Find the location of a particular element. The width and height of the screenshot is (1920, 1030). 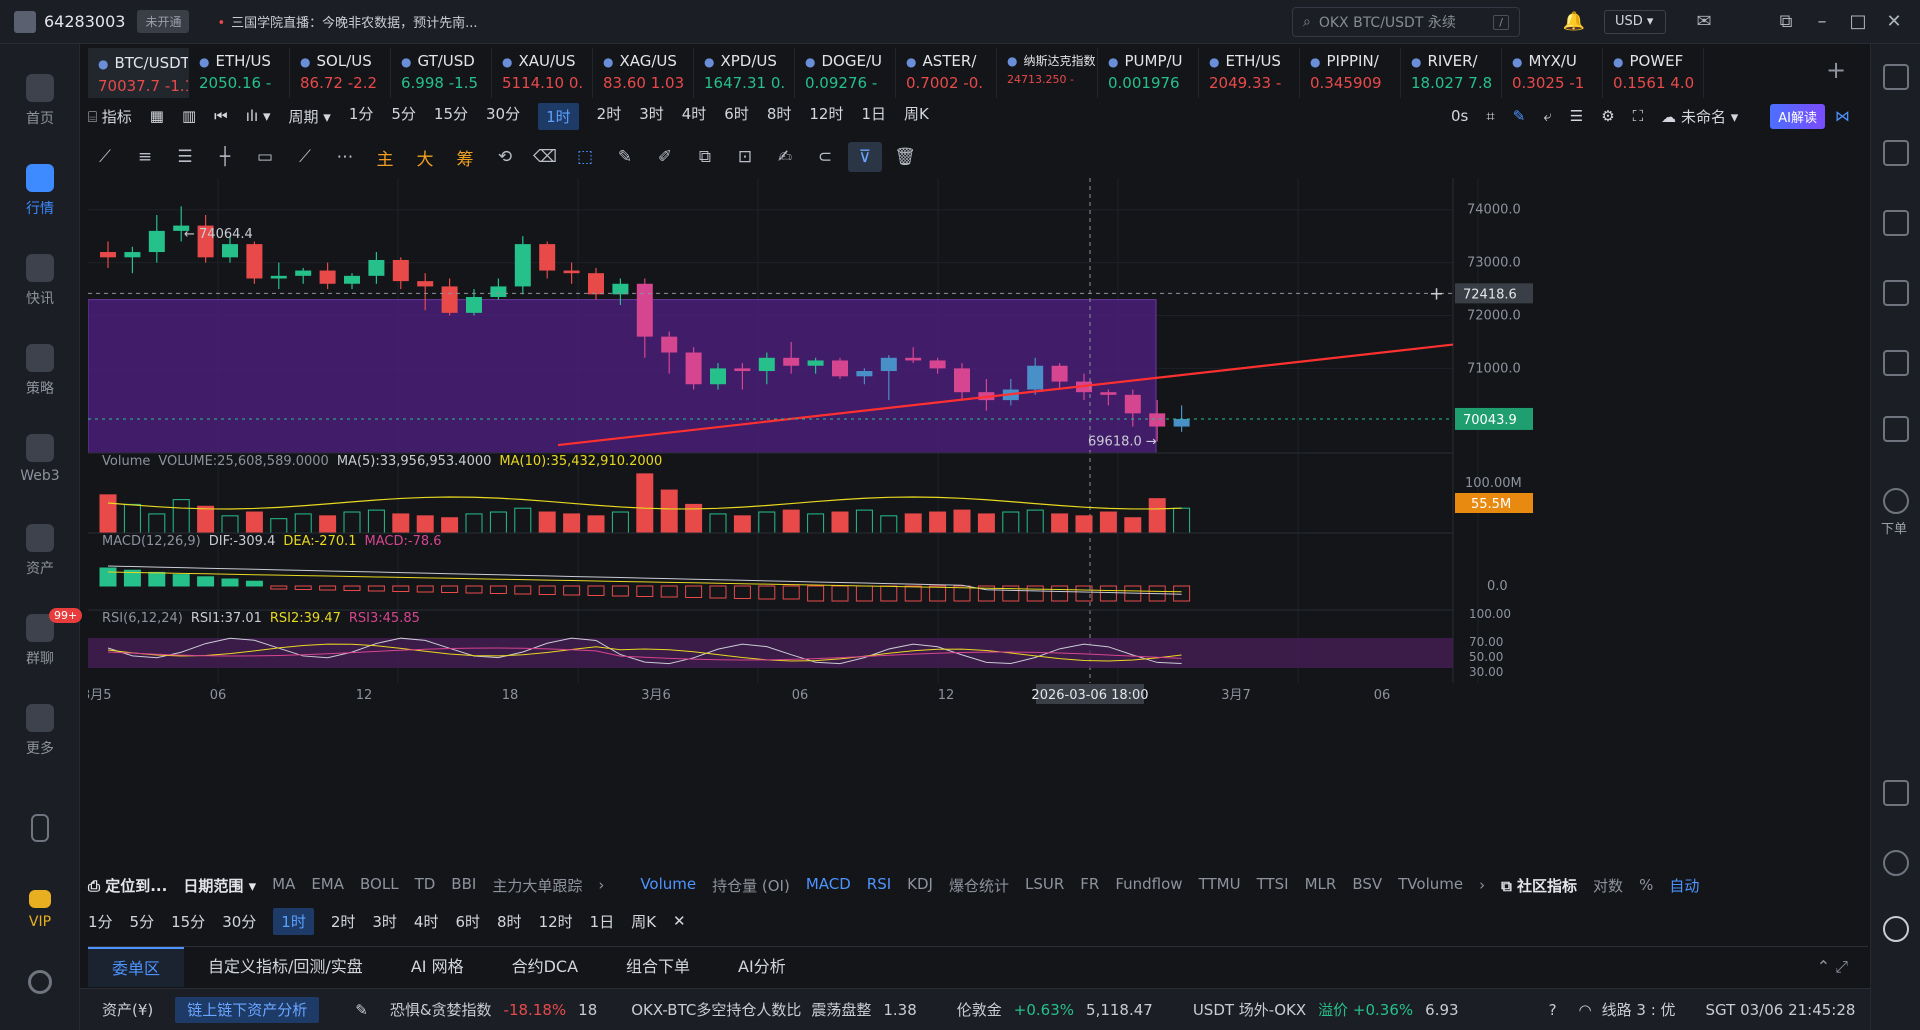

layout-name-select: ☁ 未命名 ▾ is located at coordinates (1700, 116).